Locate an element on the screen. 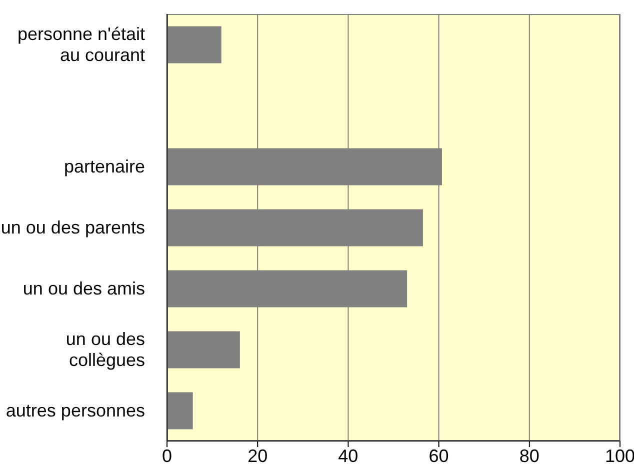 The height and width of the screenshot is (475, 634). y-tick-label: partenaire is located at coordinates (104, 166).